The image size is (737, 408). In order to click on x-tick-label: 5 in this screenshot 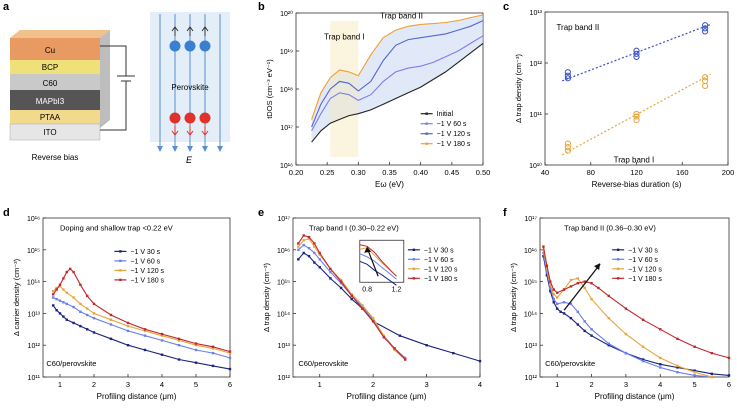, I will do `click(196, 384)`.